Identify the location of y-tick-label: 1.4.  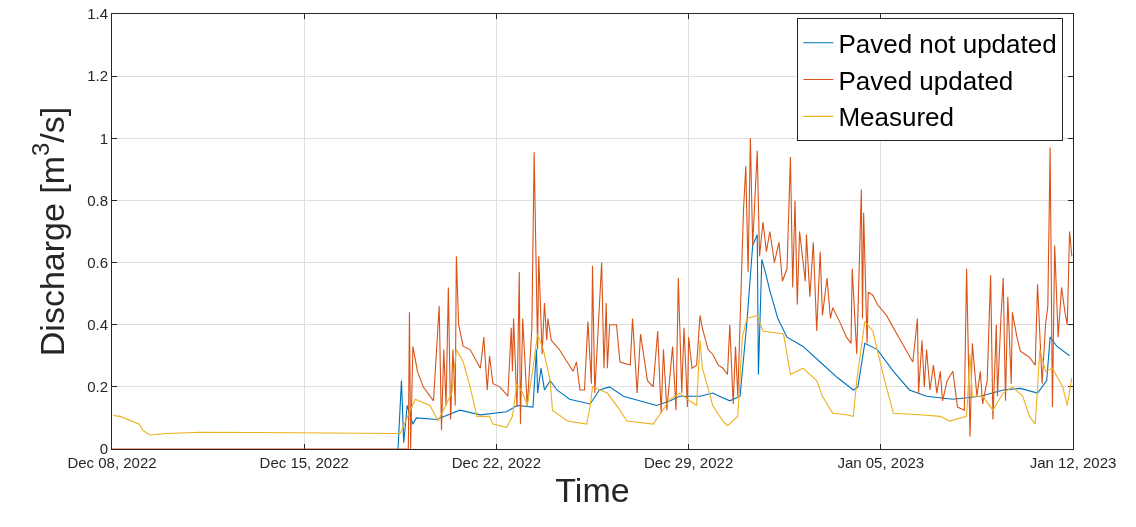
(97, 14).